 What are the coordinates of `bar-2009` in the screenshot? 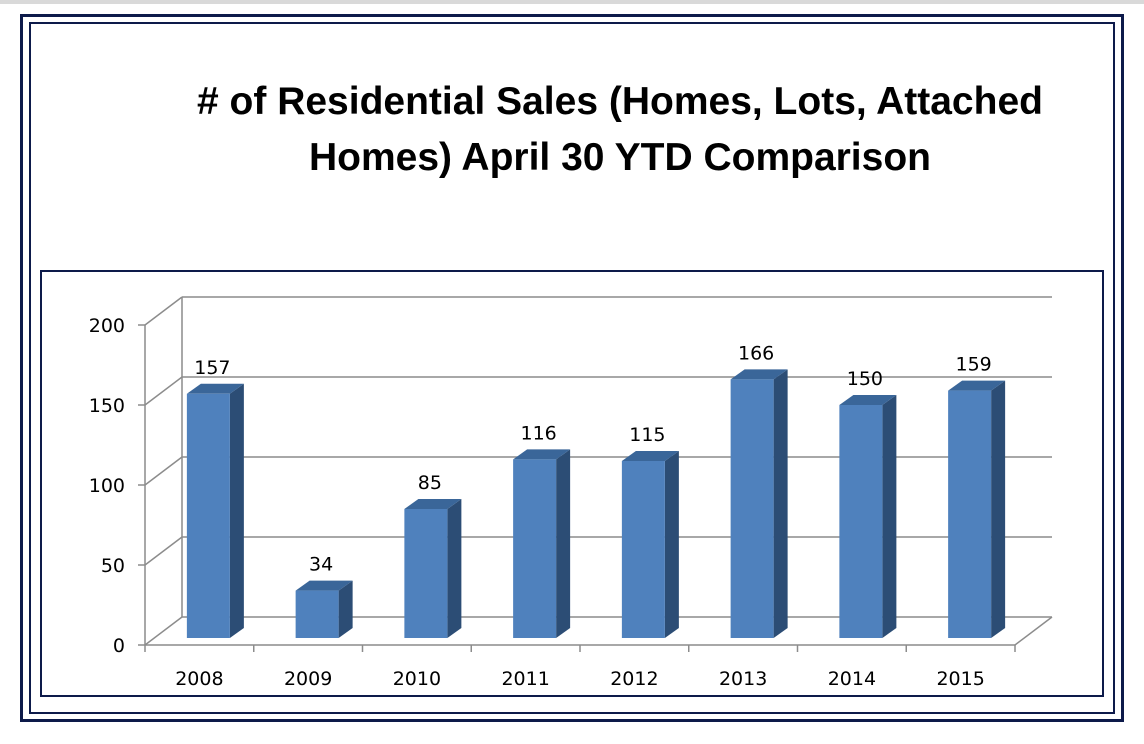 It's located at (317, 614).